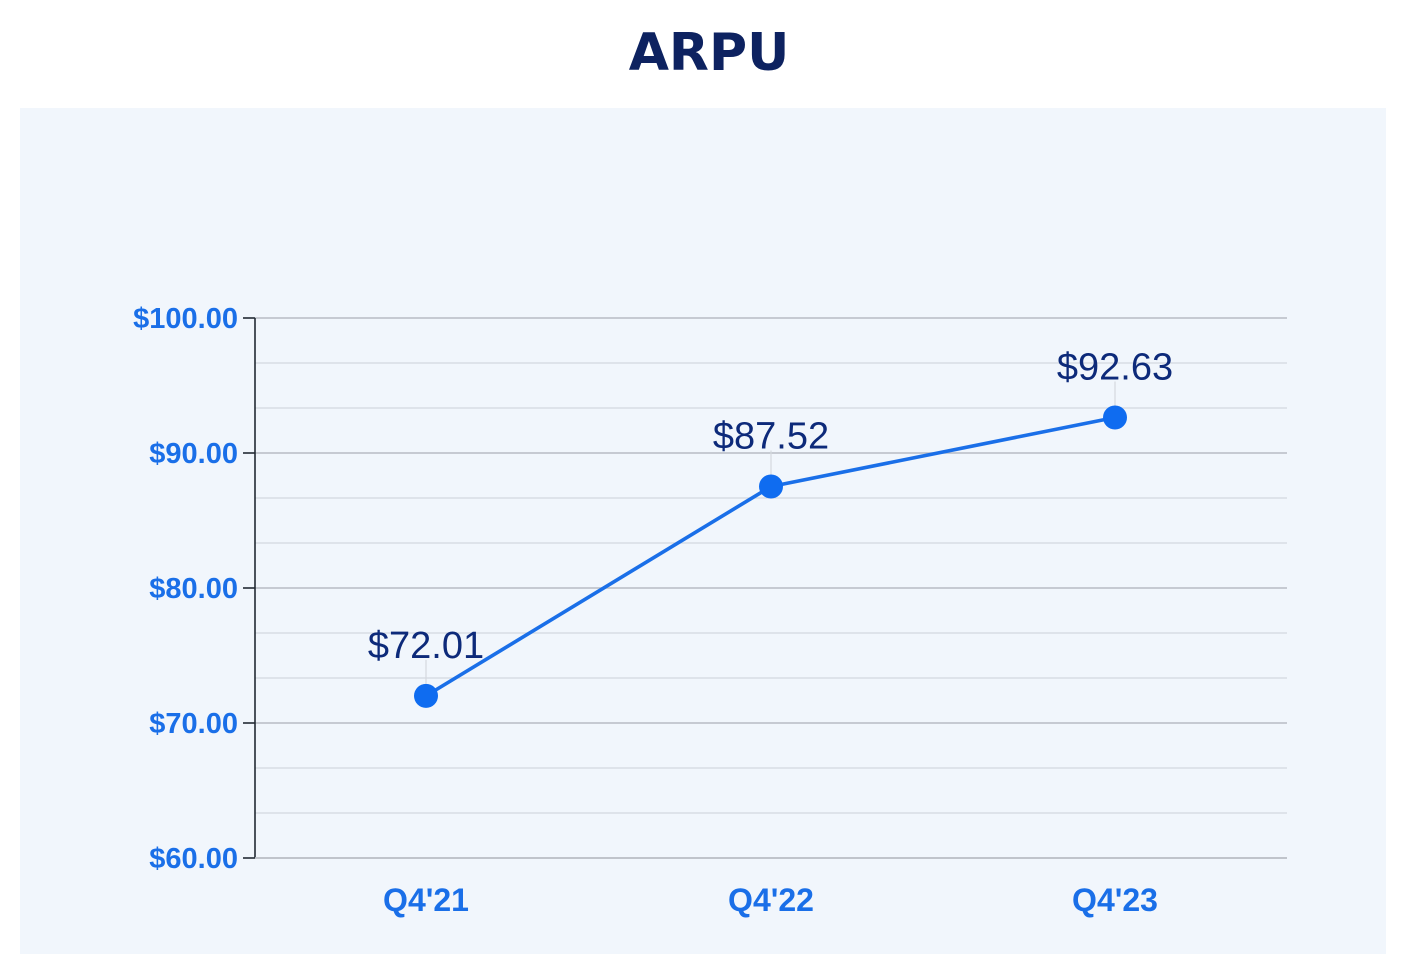  I want to click on x-tick-label: Q4'22, so click(771, 900).